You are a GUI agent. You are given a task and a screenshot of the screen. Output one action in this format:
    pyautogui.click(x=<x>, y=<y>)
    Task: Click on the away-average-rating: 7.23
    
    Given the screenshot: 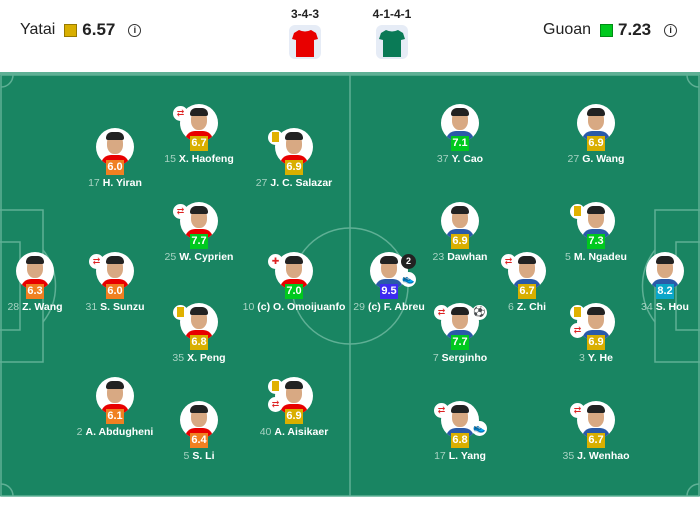 What is the action you would take?
    pyautogui.click(x=635, y=29)
    